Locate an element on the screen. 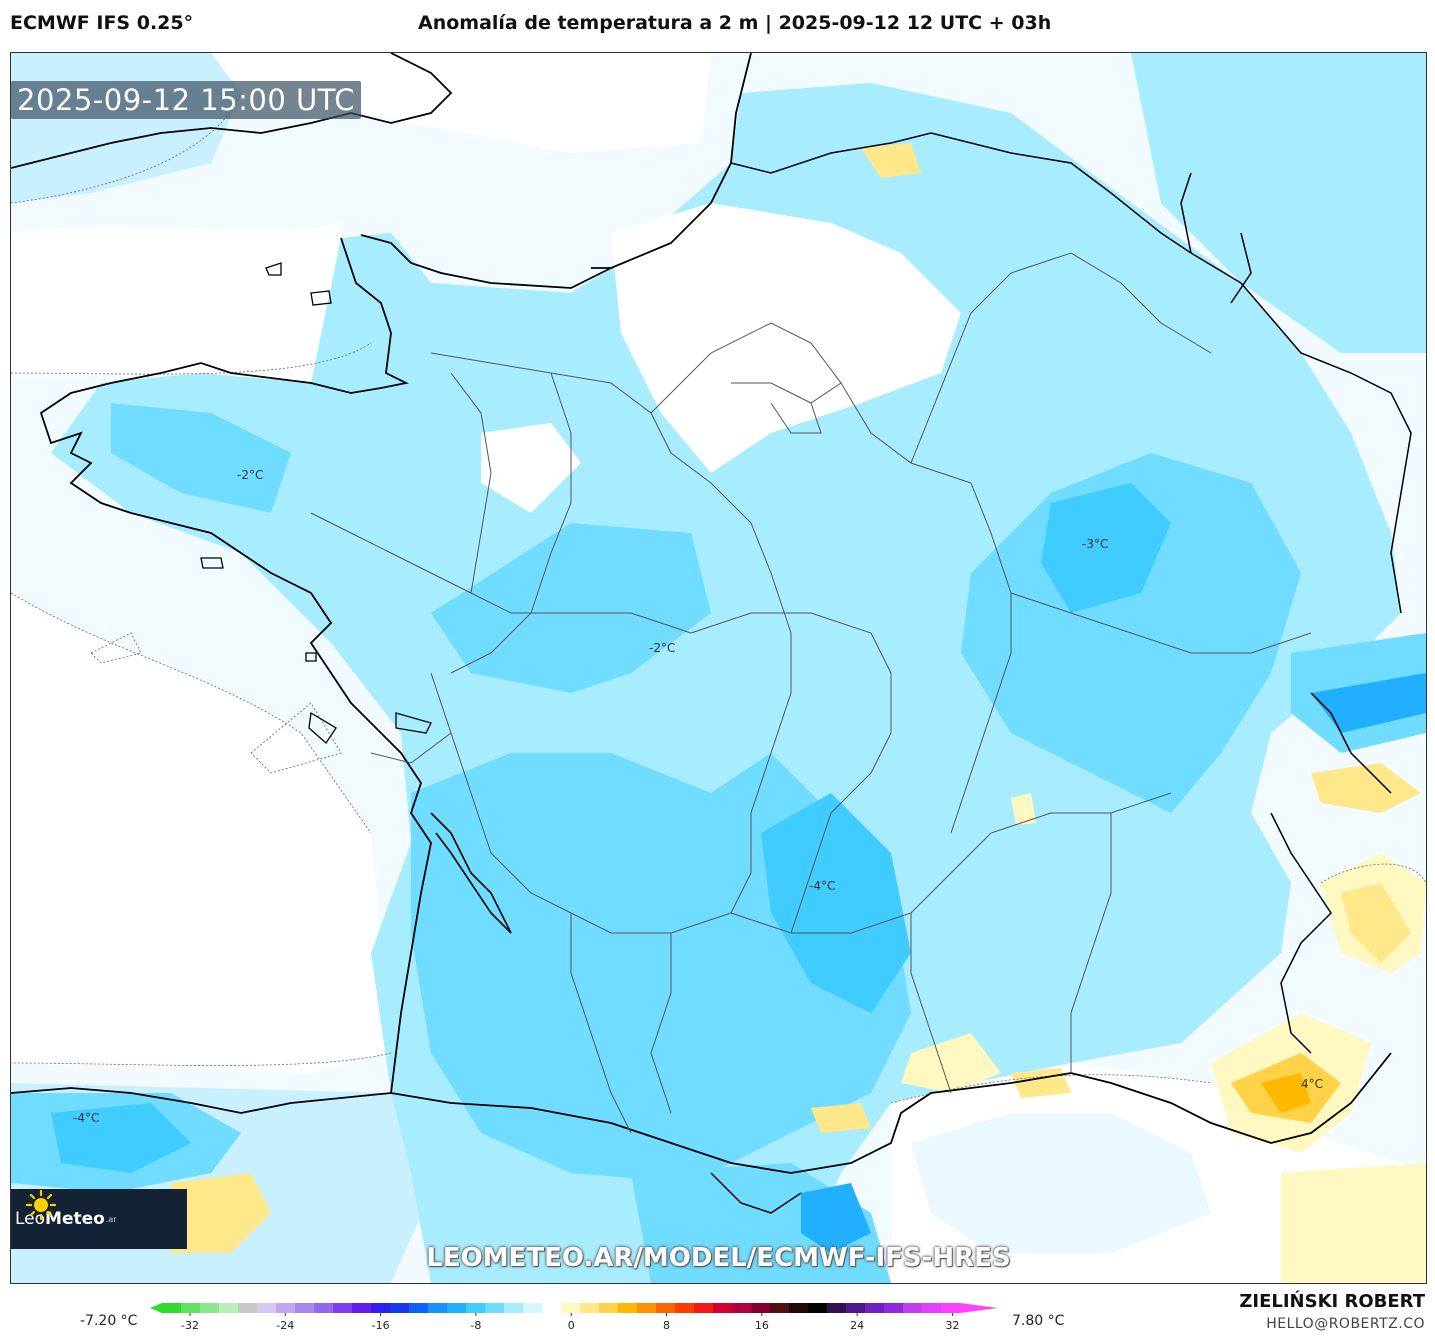  colorbar-tick-label: 32 is located at coordinates (952, 1325).